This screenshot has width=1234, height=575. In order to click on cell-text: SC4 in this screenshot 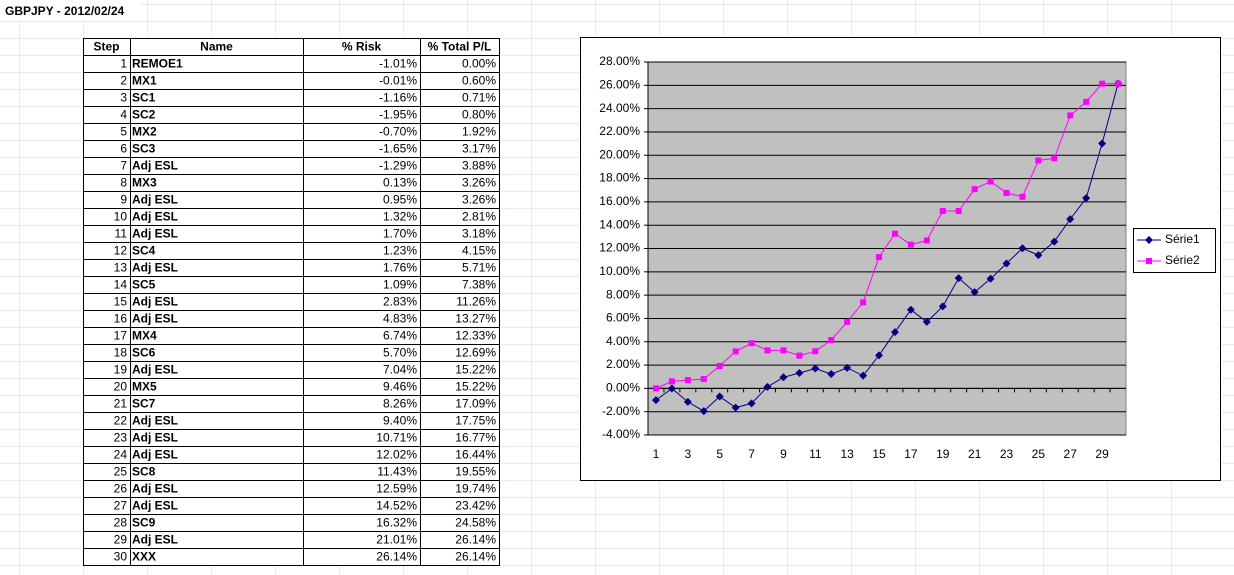, I will do `click(144, 251)`.